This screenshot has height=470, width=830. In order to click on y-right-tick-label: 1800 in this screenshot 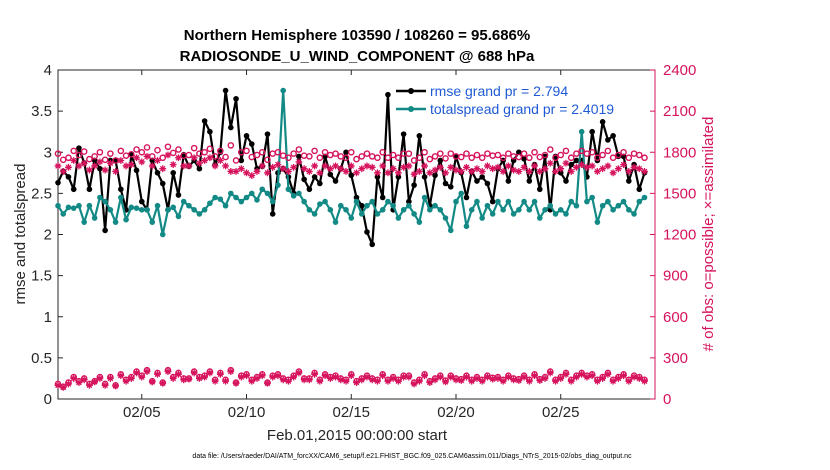, I will do `click(679, 152)`.